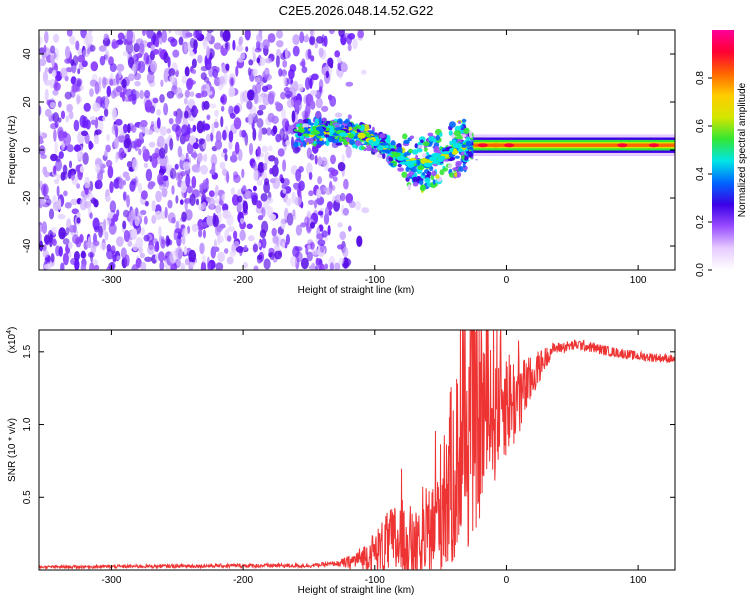  Describe the element at coordinates (574, 145) in the screenshot. I see `spectrogram-carrier-band` at that location.